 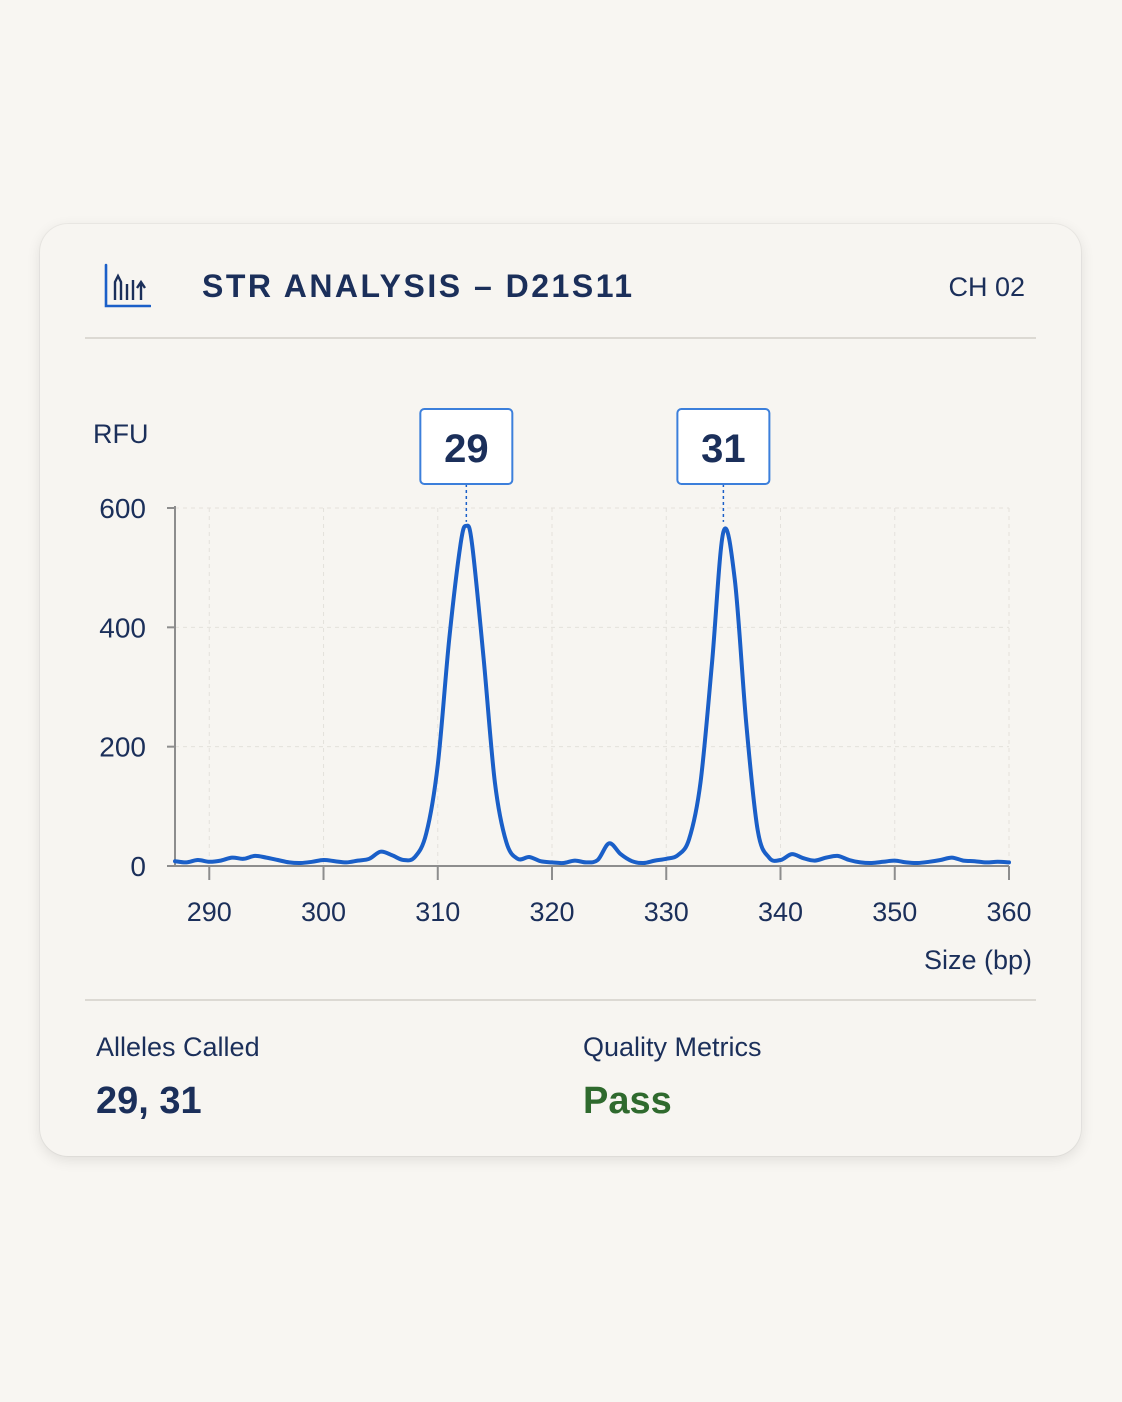 I want to click on x-tick-label: 320, so click(x=551, y=912).